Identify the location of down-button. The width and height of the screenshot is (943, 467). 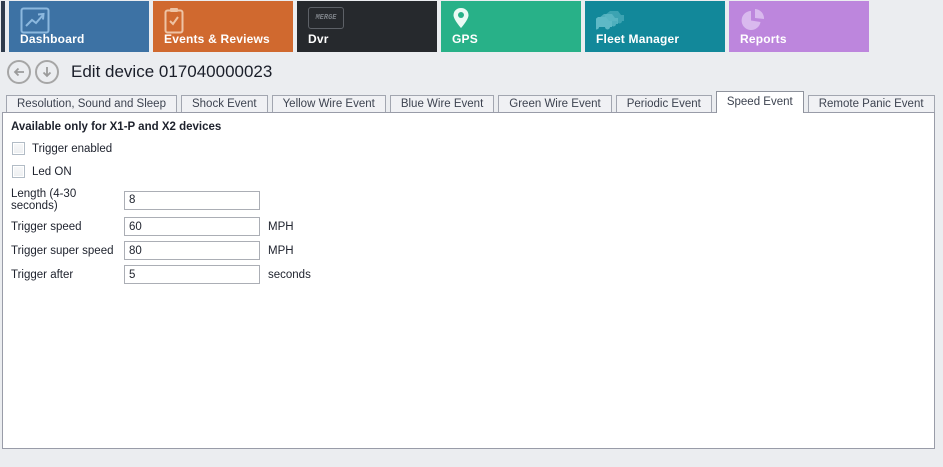
(47, 71).